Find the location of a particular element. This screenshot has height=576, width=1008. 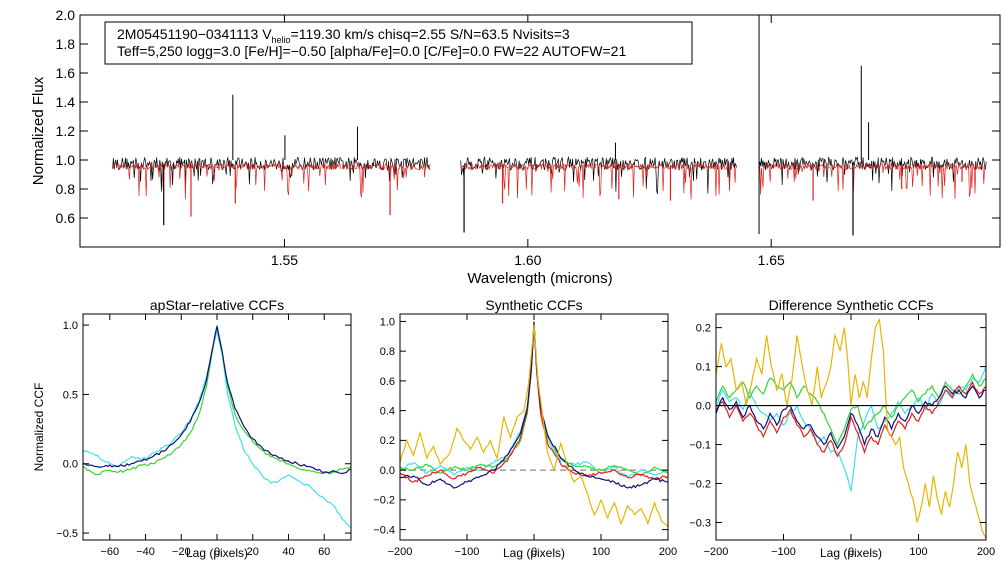

synthetic-ccf-frame is located at coordinates (534, 427).